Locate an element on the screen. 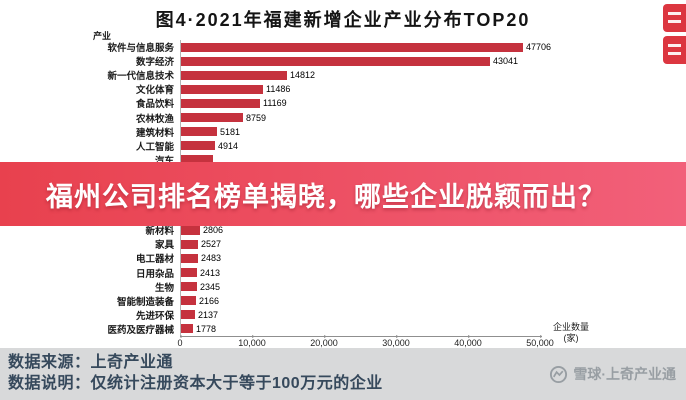 The height and width of the screenshot is (400, 686). bar-label: 医药及医疗器械 is located at coordinates (140, 330).